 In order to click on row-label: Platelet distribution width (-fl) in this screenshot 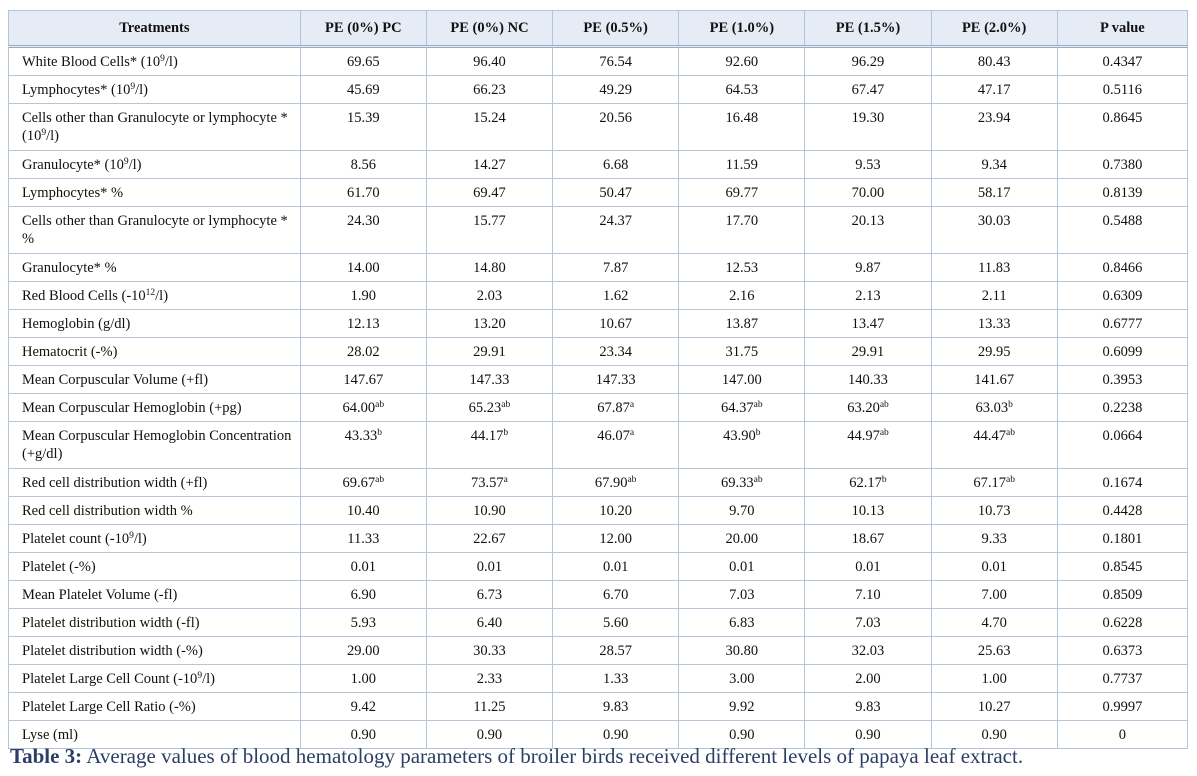, I will do `click(154, 622)`.